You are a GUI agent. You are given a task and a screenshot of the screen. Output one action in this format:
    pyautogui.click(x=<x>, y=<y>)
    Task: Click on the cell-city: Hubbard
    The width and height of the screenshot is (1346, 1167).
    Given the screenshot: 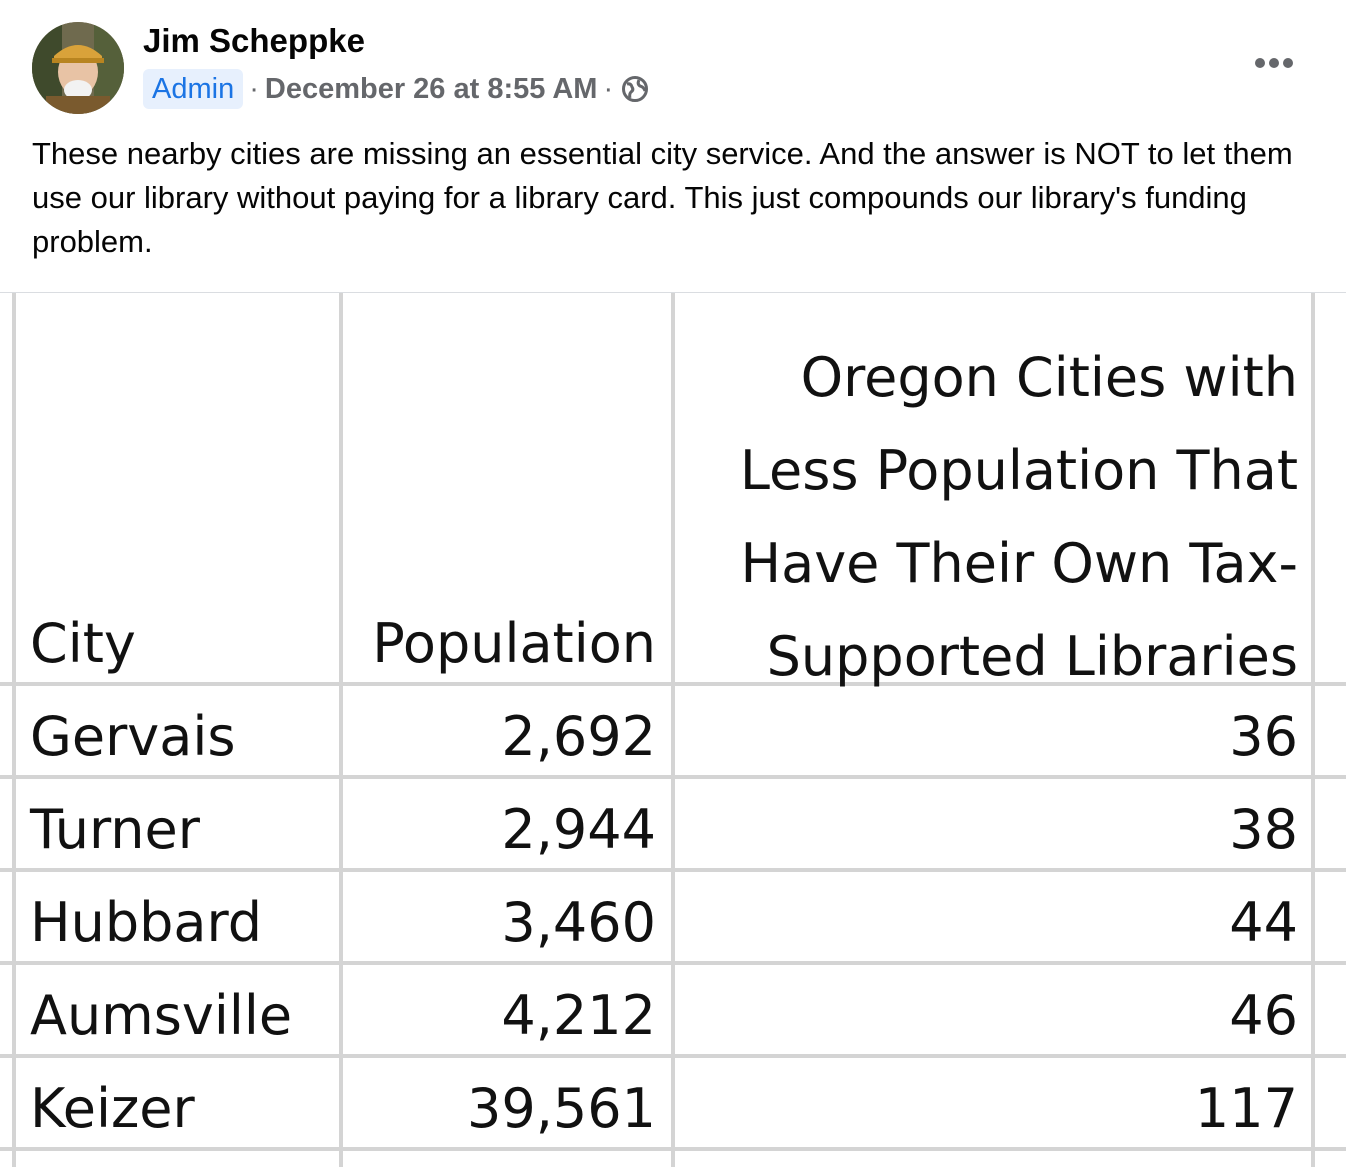 What is the action you would take?
    pyautogui.click(x=146, y=922)
    